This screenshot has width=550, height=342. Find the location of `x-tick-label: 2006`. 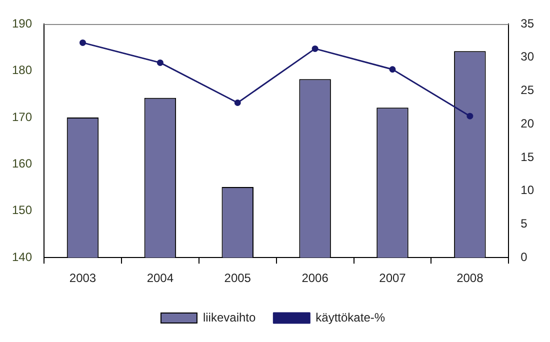

x-tick-label: 2006 is located at coordinates (315, 278).